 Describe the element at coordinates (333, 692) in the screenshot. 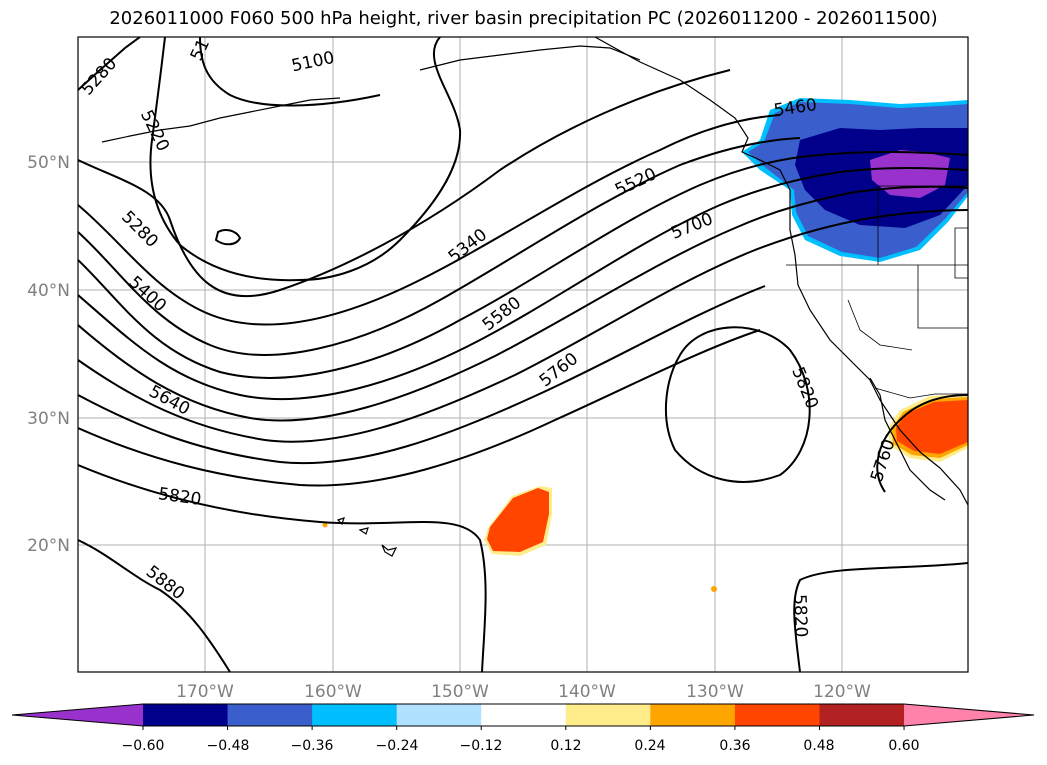

I see `lon-tick-label: 160°W` at that location.